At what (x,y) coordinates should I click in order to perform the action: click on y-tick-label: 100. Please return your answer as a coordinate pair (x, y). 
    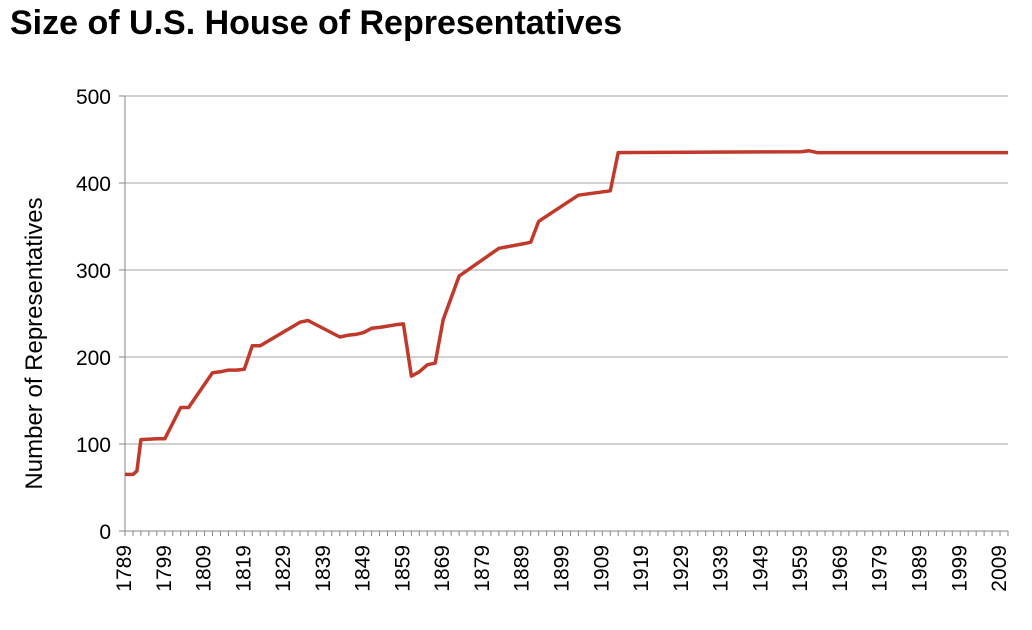
    Looking at the image, I should click on (93, 445).